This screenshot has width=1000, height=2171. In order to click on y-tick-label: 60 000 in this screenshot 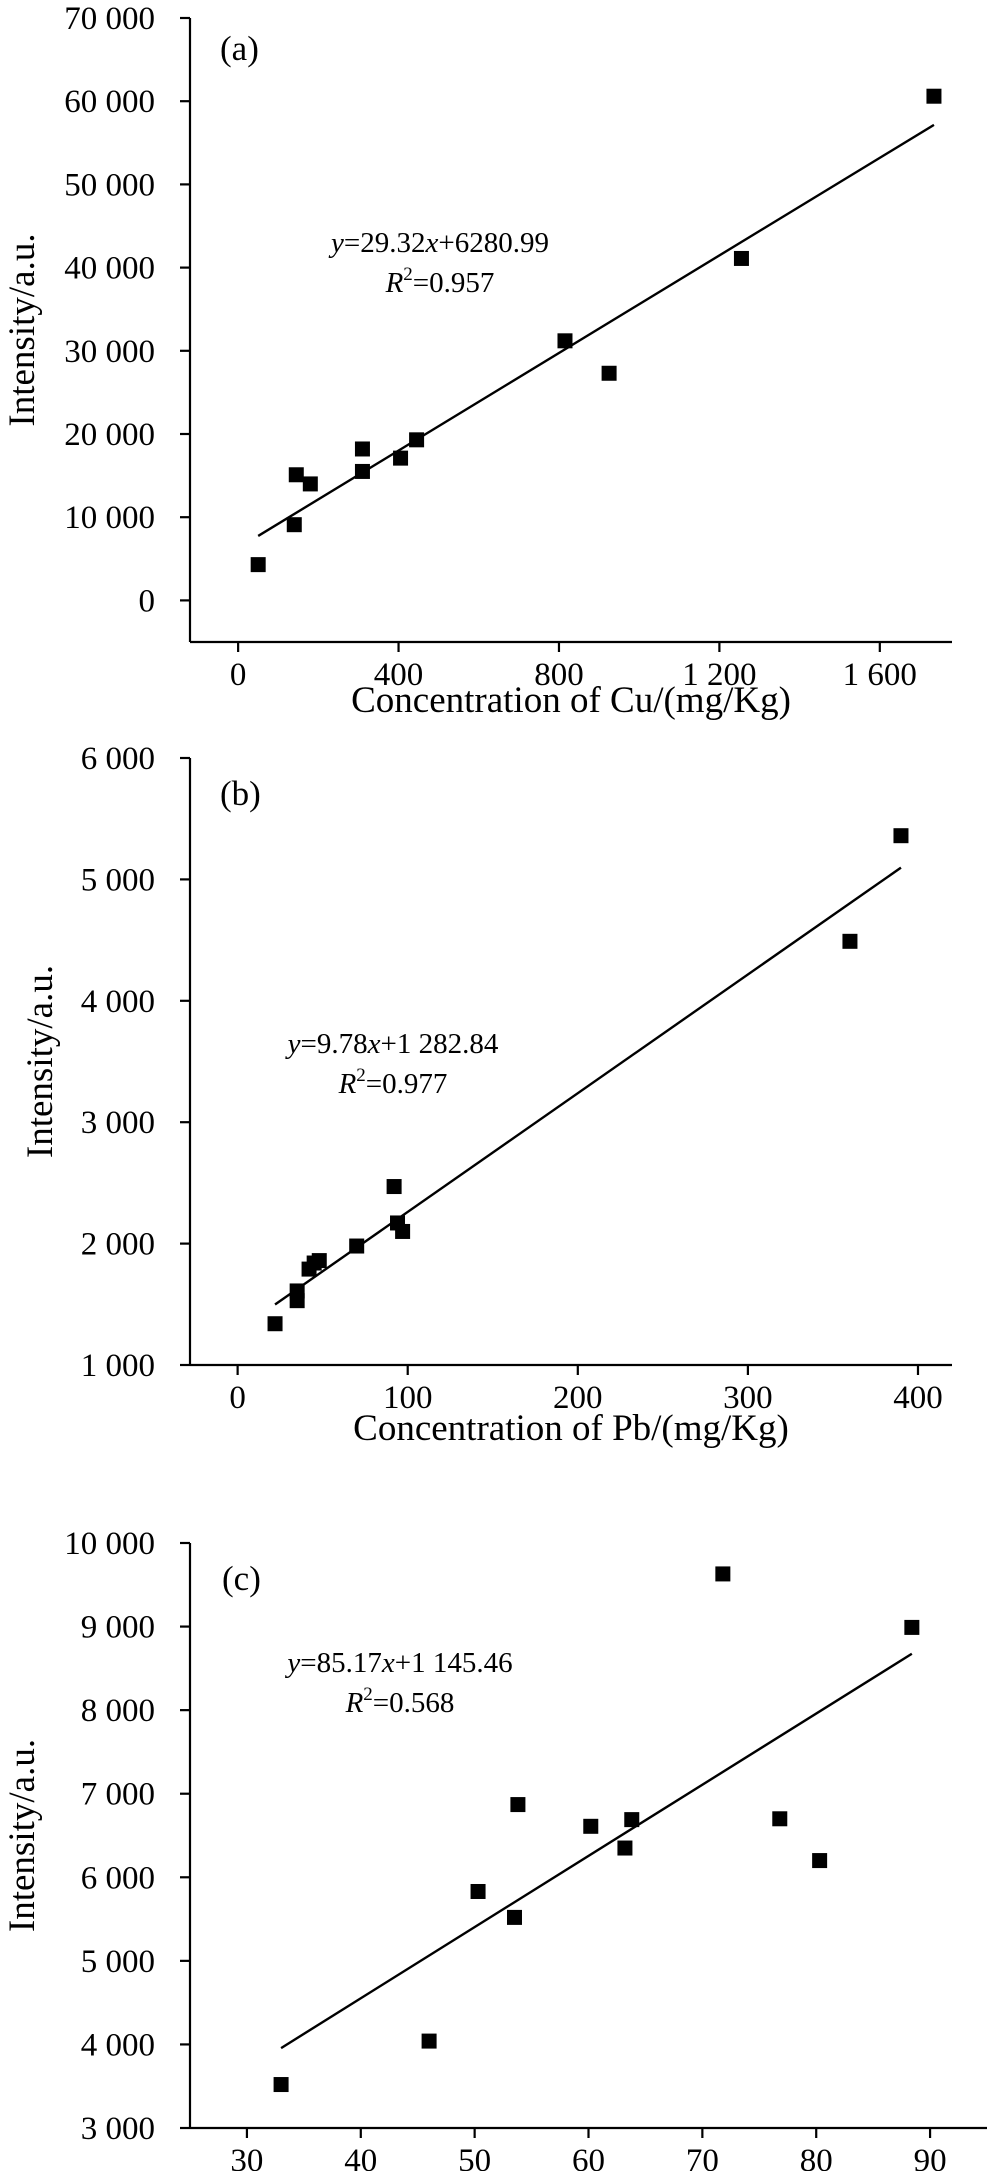, I will do `click(109, 102)`.